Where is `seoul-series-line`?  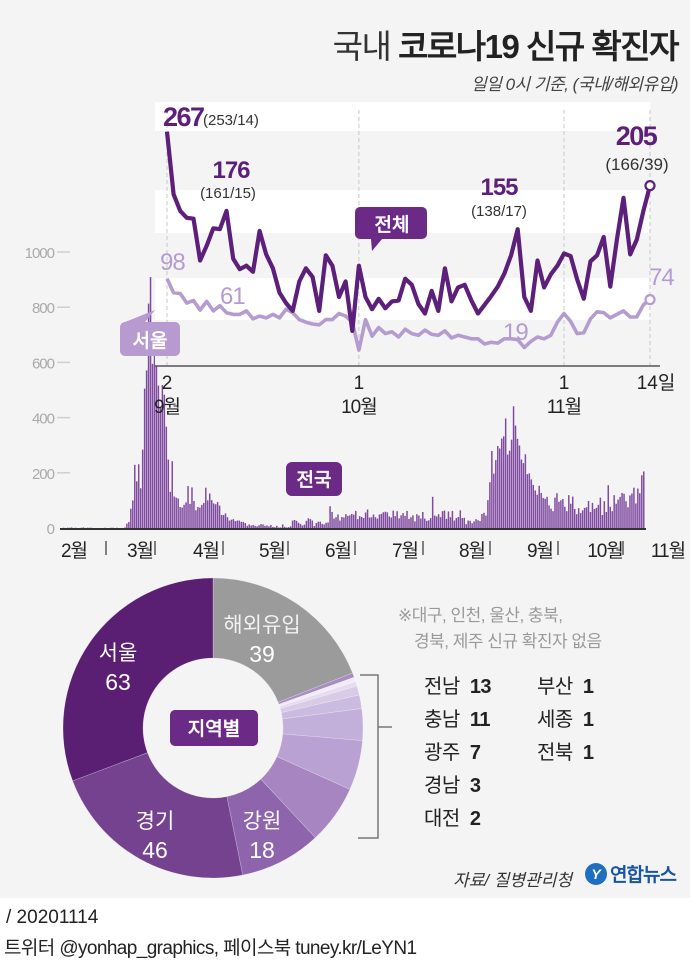
seoul-series-line is located at coordinates (408, 314).